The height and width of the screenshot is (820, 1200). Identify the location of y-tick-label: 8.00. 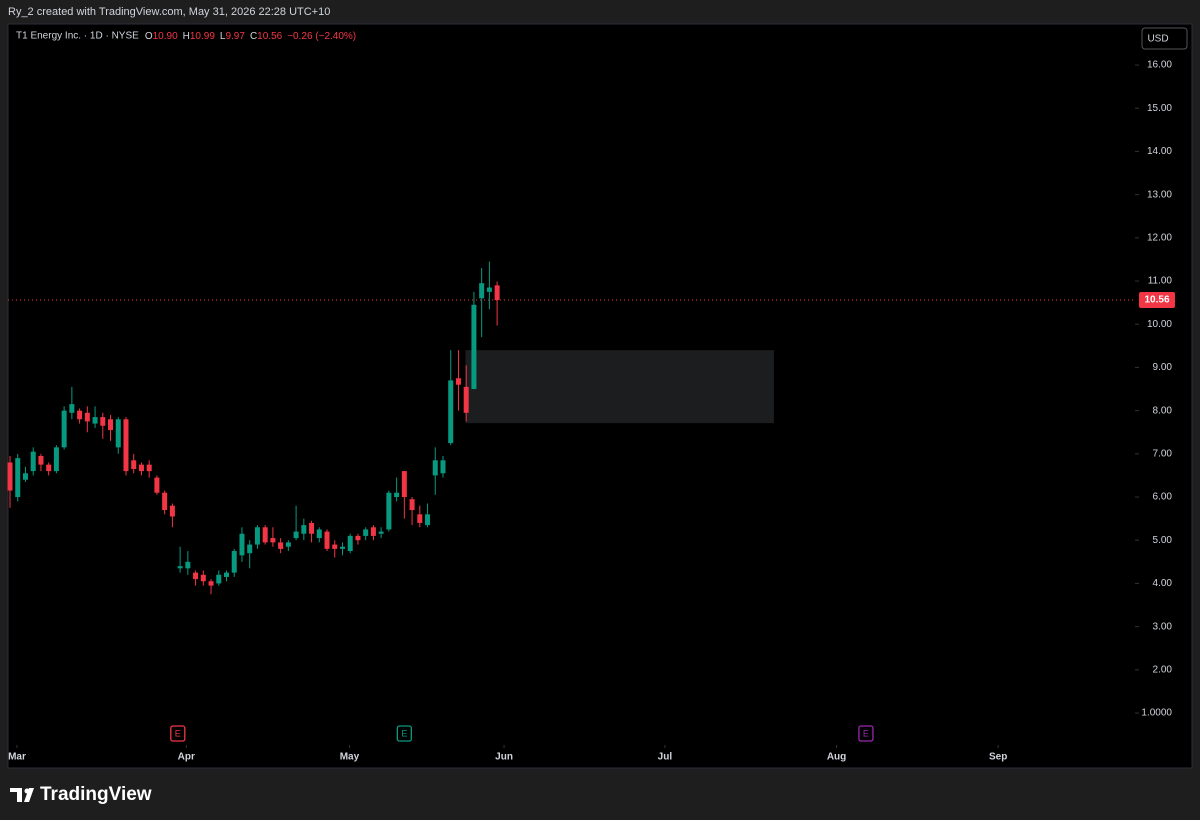
(1163, 410).